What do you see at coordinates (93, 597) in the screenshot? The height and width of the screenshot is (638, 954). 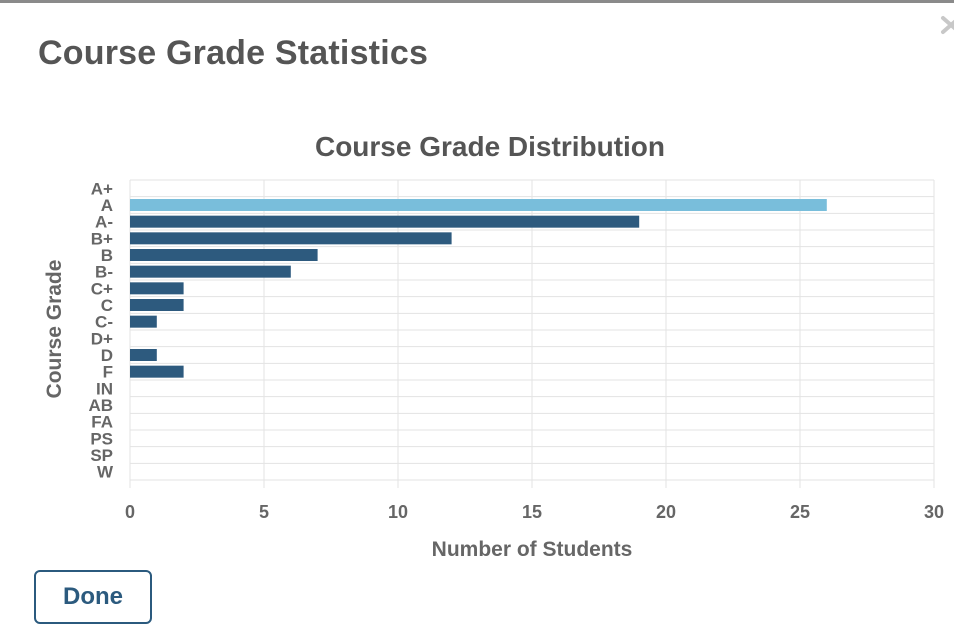 I see `done-button: Done` at bounding box center [93, 597].